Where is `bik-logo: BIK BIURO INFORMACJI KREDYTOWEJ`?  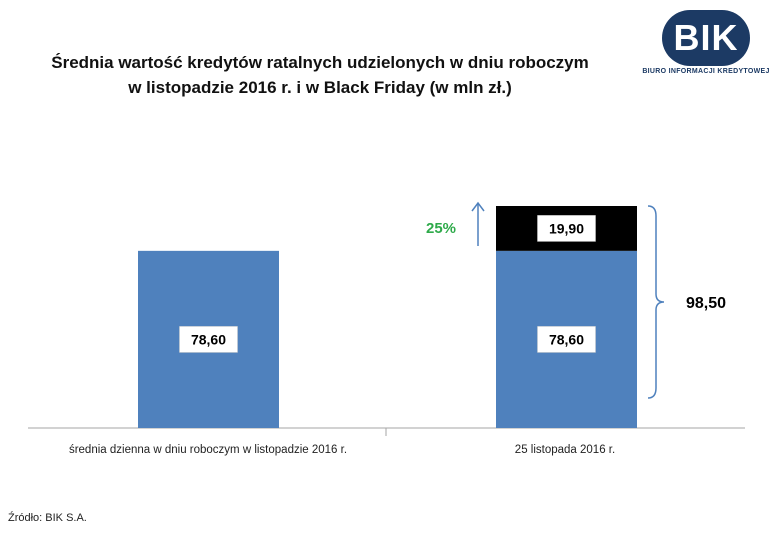 bik-logo: BIK BIURO INFORMACJI KREDYTOWEJ is located at coordinates (706, 45).